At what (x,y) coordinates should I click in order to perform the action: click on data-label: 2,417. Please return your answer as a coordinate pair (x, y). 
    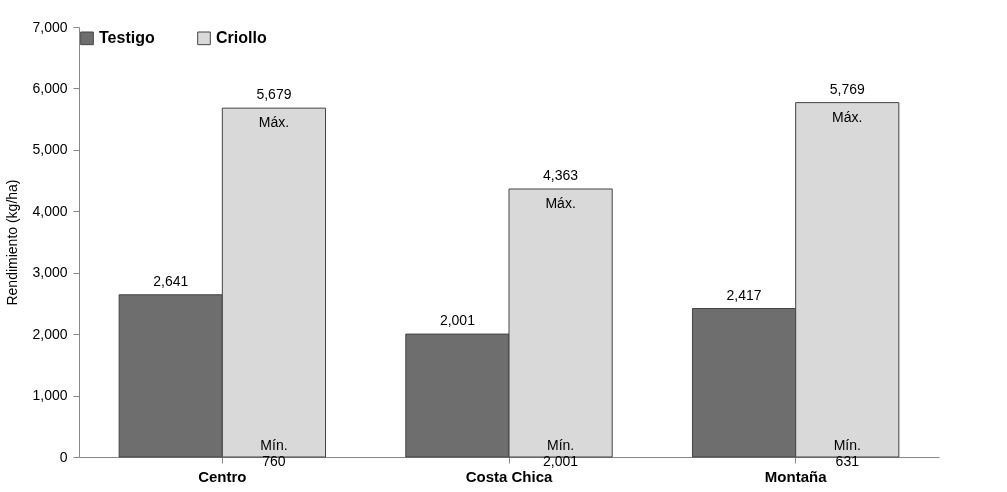
    Looking at the image, I should click on (744, 294).